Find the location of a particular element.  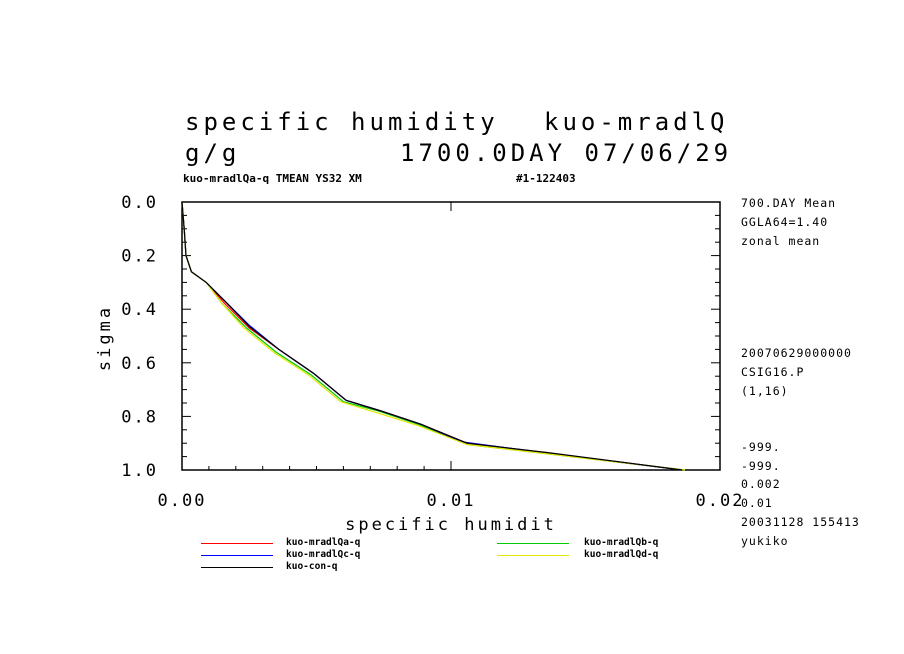

title-variable: specific humidity is located at coordinates (342, 122).